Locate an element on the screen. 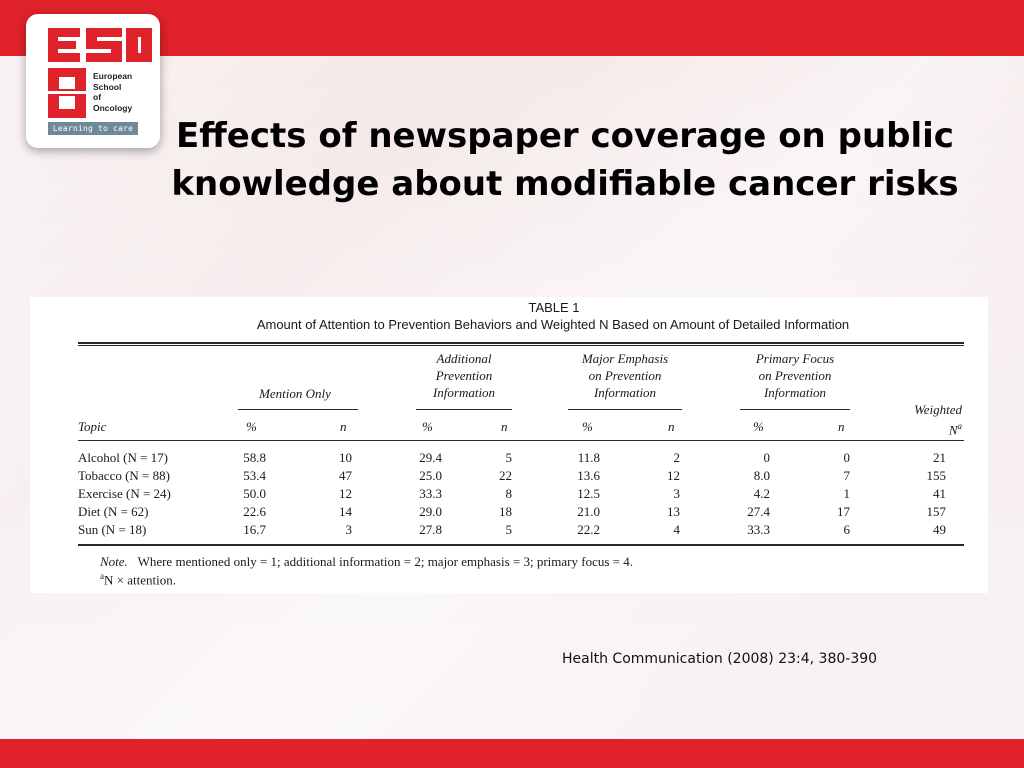 This screenshot has width=1024, height=768. row-weighted: 21 is located at coordinates (939, 457).